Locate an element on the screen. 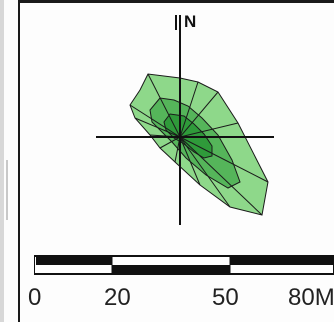 This screenshot has width=334, height=322. scale-label-80m: 80M is located at coordinates (311, 297).